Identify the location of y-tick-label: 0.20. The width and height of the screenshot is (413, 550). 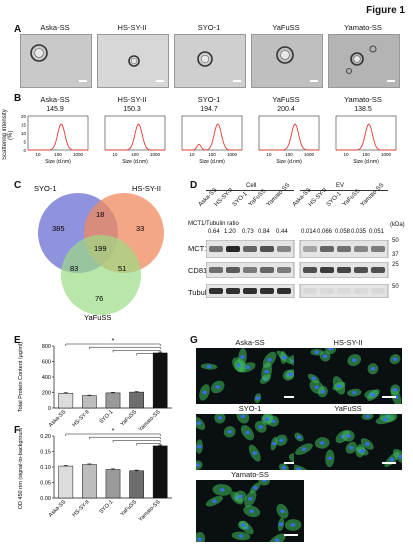
(45, 437).